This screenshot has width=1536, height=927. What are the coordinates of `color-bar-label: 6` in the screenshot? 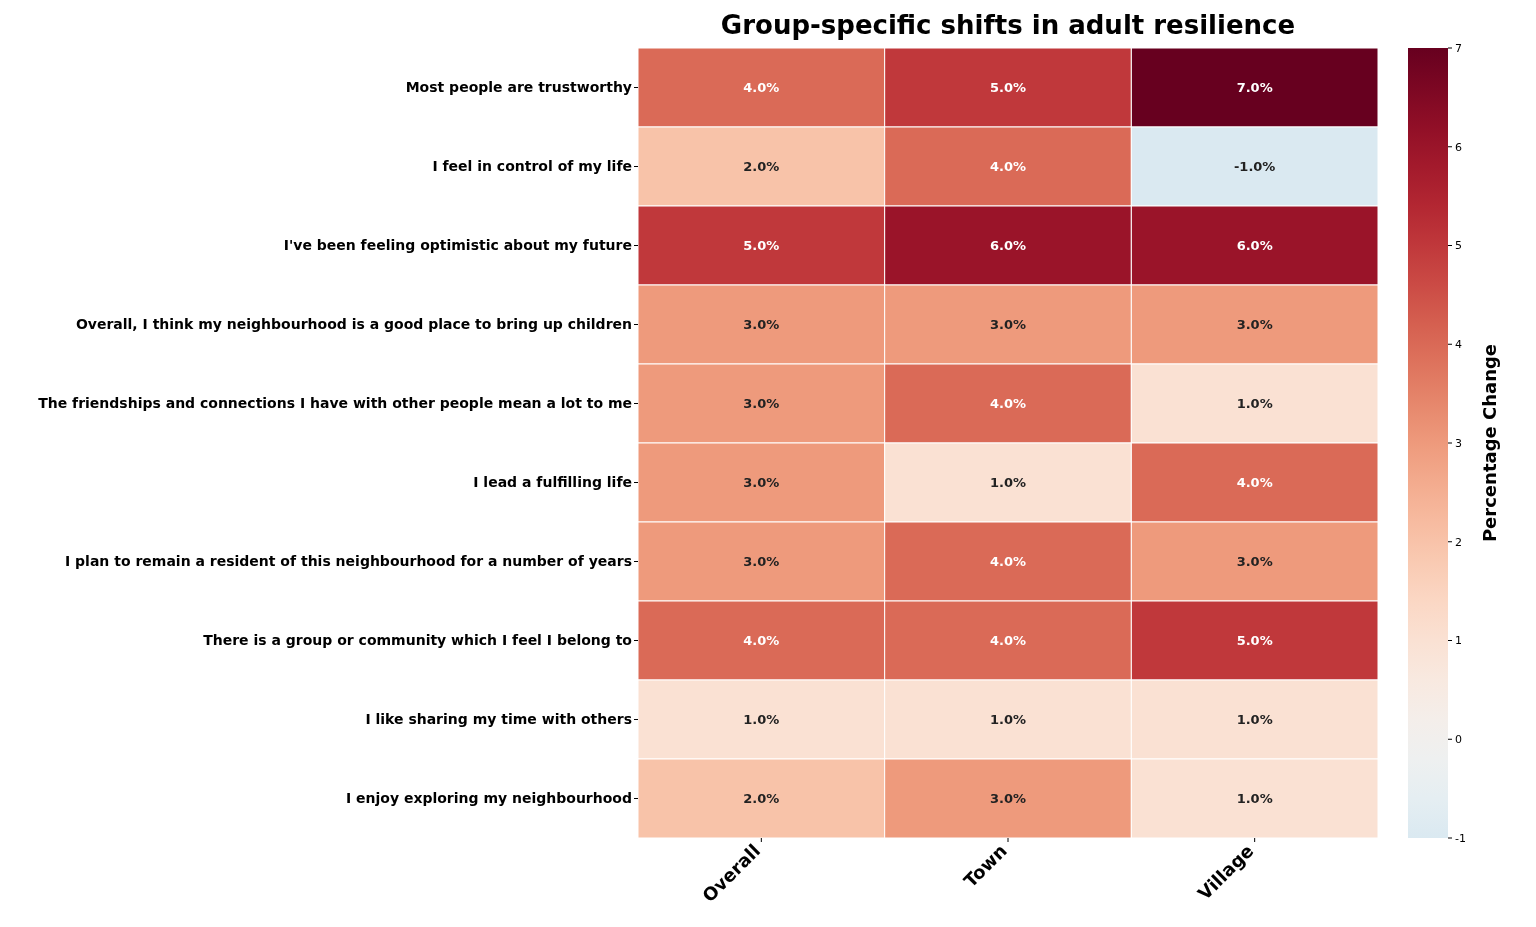 It's located at (1458, 147).